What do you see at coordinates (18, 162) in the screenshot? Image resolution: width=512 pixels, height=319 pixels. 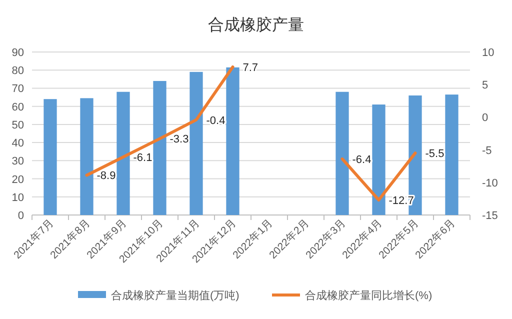 I see `y-tick-label: 30` at bounding box center [18, 162].